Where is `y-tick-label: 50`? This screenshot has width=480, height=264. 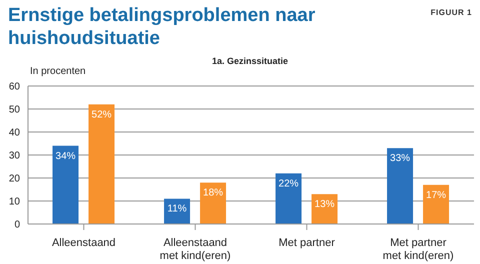
y-tick-label: 50 is located at coordinates (14, 110).